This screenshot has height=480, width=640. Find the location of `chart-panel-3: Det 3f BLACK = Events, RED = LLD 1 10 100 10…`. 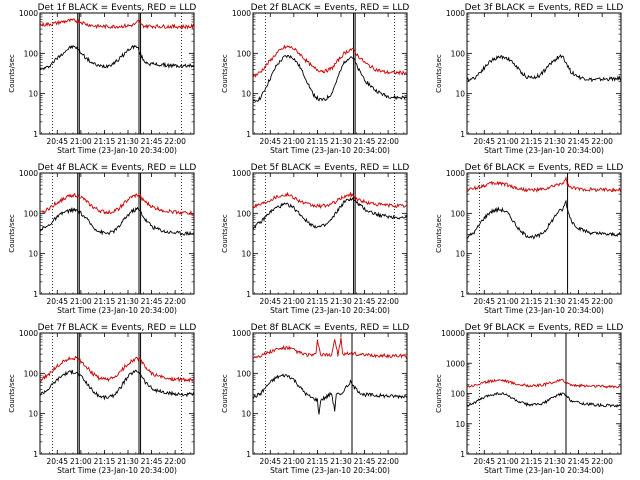

chart-panel-3: Det 3f BLACK = Events, RED = LLD 1 10 100 10… is located at coordinates (529, 79).